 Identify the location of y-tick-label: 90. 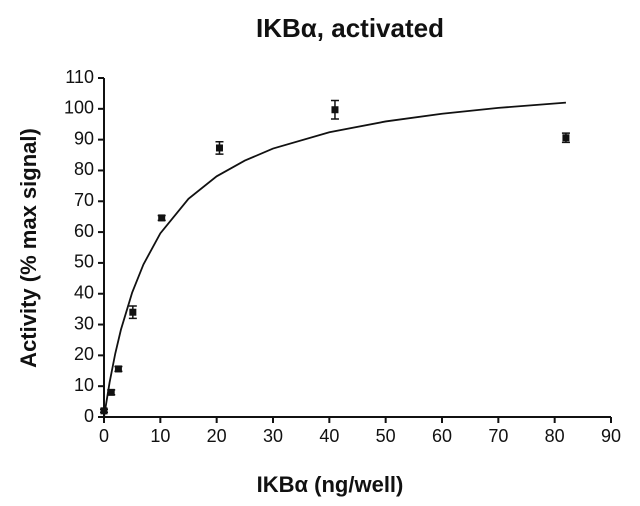
(84, 138).